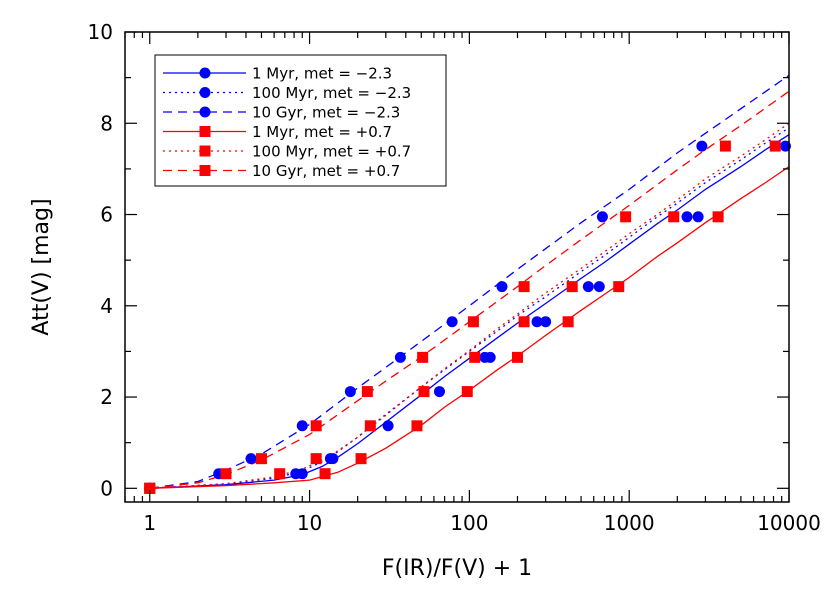  What do you see at coordinates (106, 306) in the screenshot?
I see `y-tick-label: 4` at bounding box center [106, 306].